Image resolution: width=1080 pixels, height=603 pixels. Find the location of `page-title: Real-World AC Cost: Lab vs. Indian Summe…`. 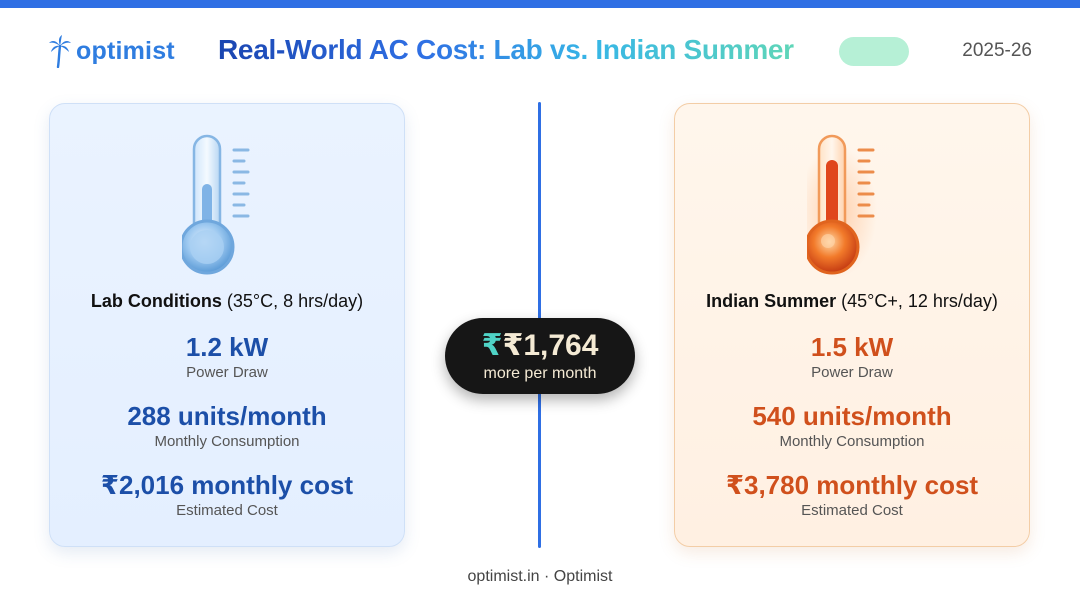

page-title: Real-World AC Cost: Lab vs. Indian Summe… is located at coordinates (506, 49).